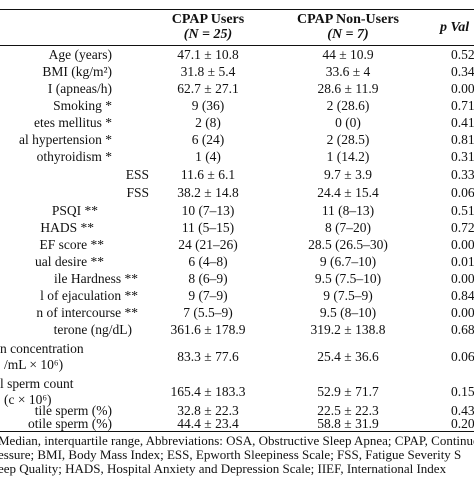  Describe the element at coordinates (348, 423) in the screenshot. I see `nonusers-value: 58.8 ± 31.9` at that location.